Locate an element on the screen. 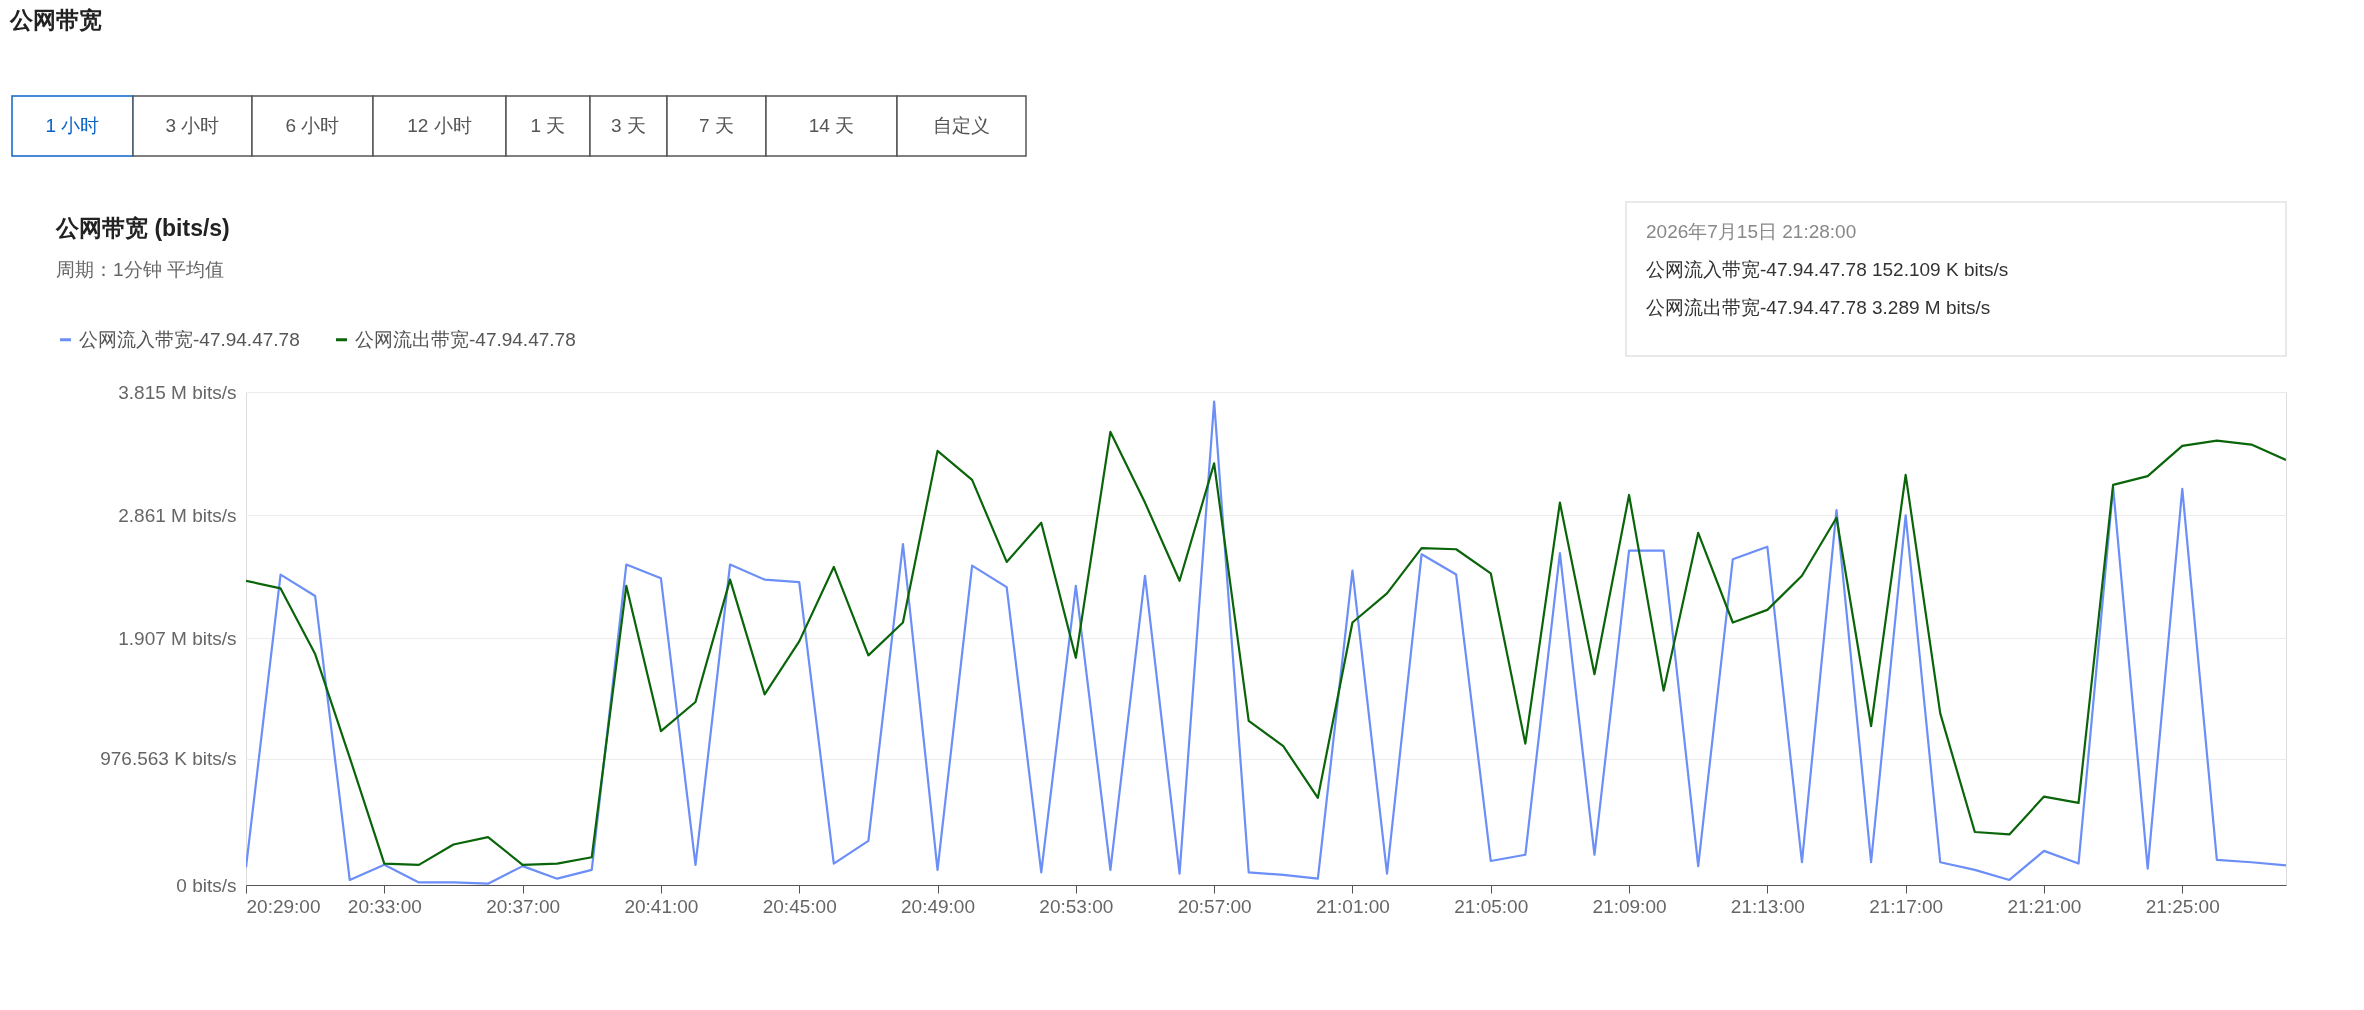 Image resolution: width=2364 pixels, height=1010 pixels. text: 14 天 is located at coordinates (831, 125).